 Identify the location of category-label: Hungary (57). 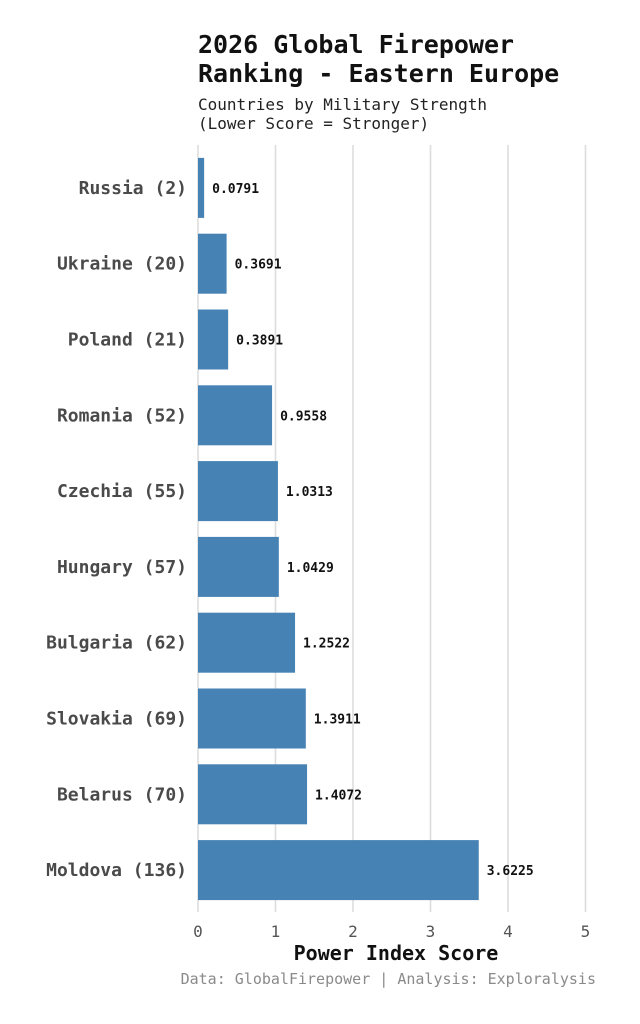
(122, 567).